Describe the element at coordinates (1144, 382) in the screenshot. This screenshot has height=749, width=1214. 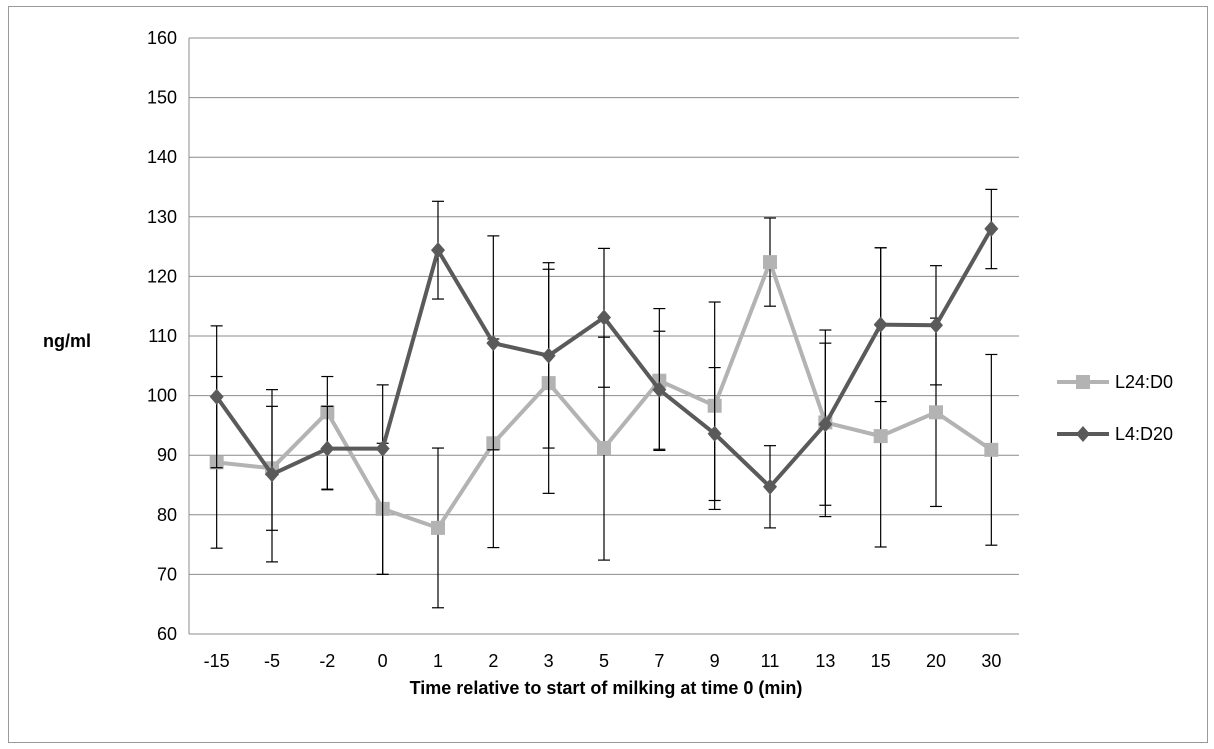
I see `legend-label: L24:D0` at that location.